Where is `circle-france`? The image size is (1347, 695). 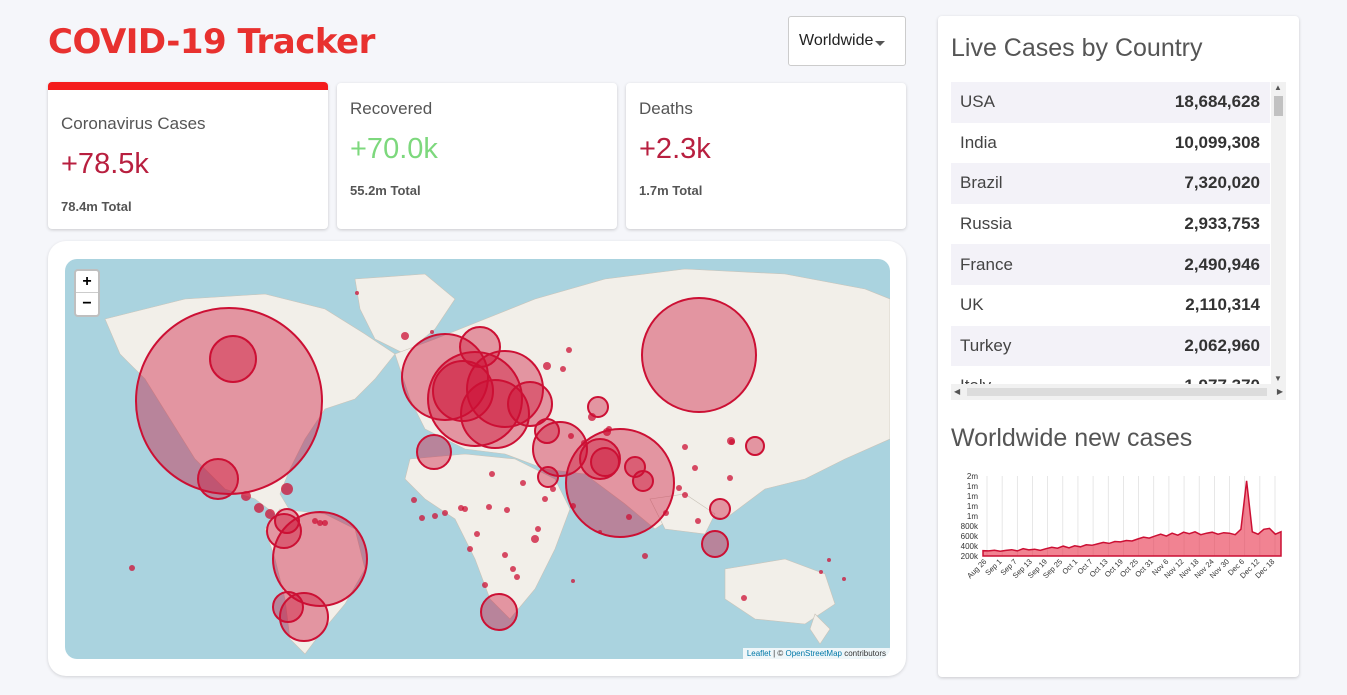
circle-france is located at coordinates (475, 399).